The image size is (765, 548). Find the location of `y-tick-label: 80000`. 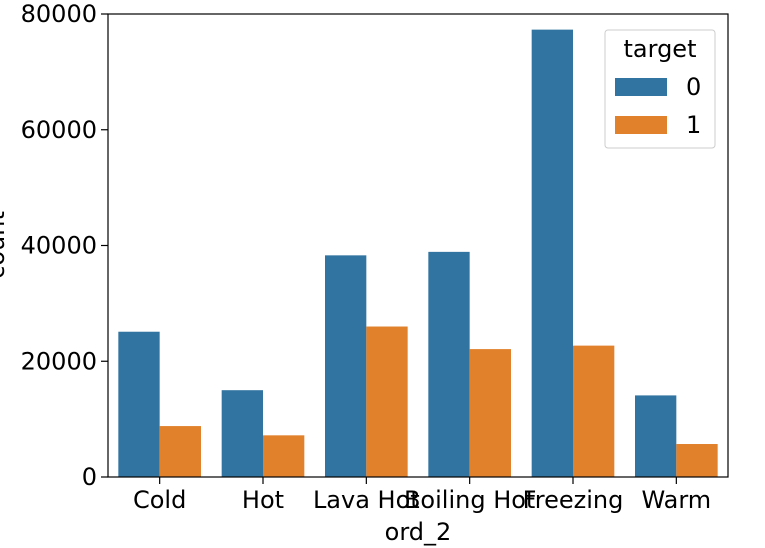

y-tick-label: 80000 is located at coordinates (59, 14).